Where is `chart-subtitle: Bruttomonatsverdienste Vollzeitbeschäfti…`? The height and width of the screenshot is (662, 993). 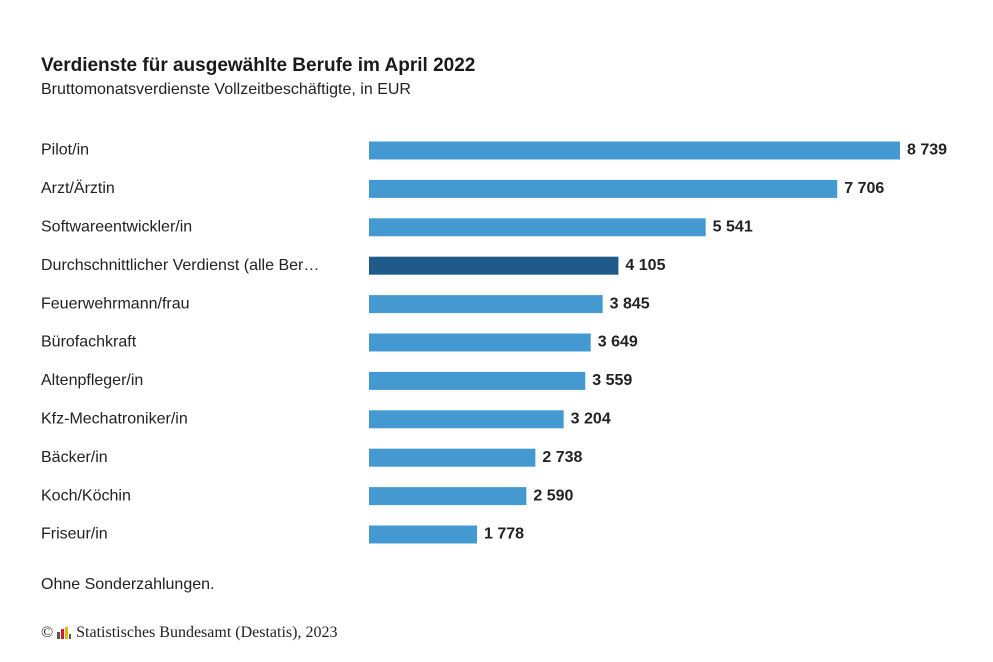 chart-subtitle: Bruttomonatsverdienste Vollzeitbeschäfti… is located at coordinates (226, 89).